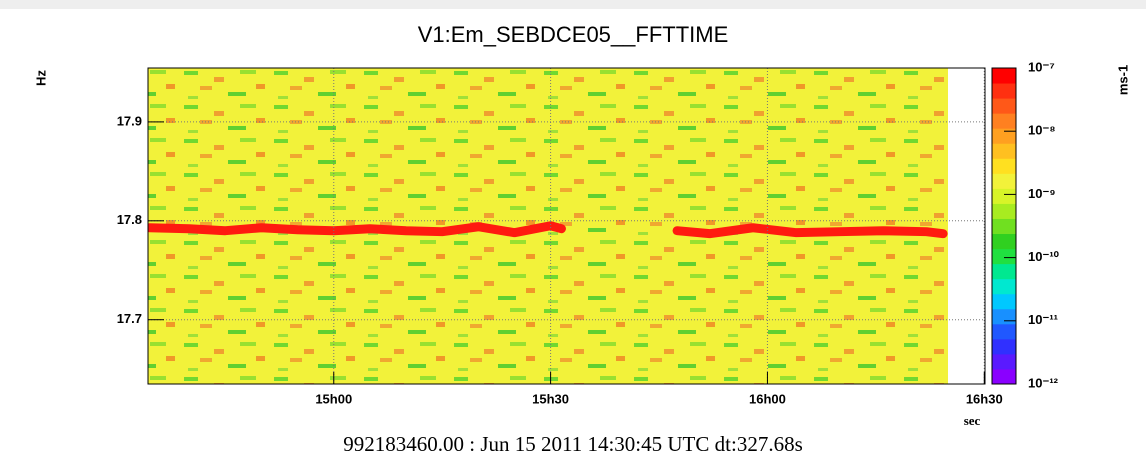 The image size is (1146, 462). I want to click on y-tick-label: 17.7, so click(129, 318).